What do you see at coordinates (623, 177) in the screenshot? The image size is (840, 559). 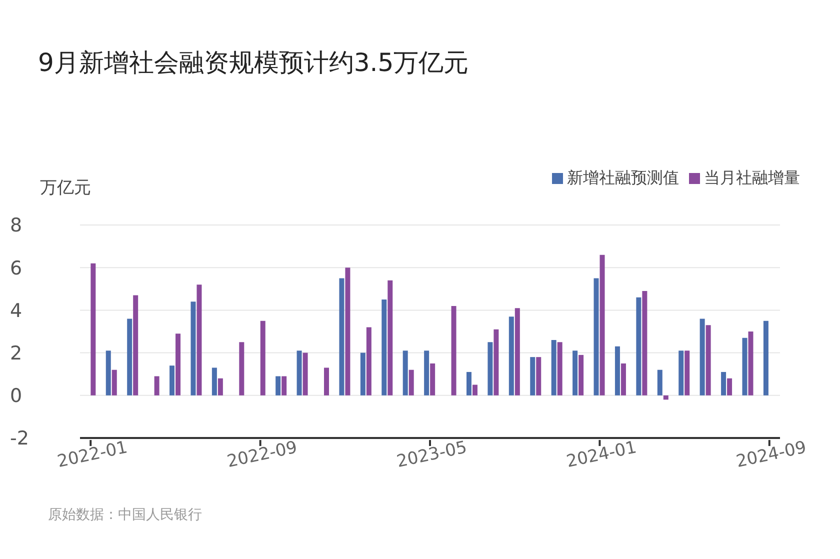 I see `legend-label: 新增社融预测值` at bounding box center [623, 177].